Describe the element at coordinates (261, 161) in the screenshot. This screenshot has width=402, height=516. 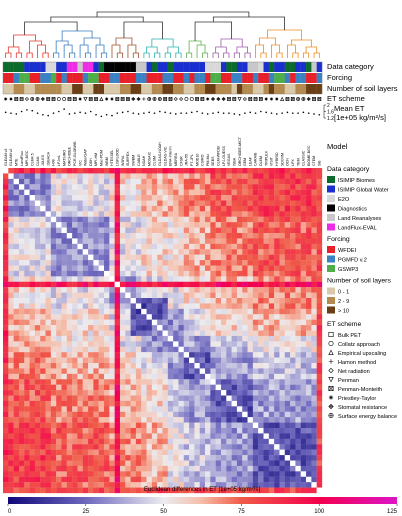
I see `column-label: DLEM` at that location.